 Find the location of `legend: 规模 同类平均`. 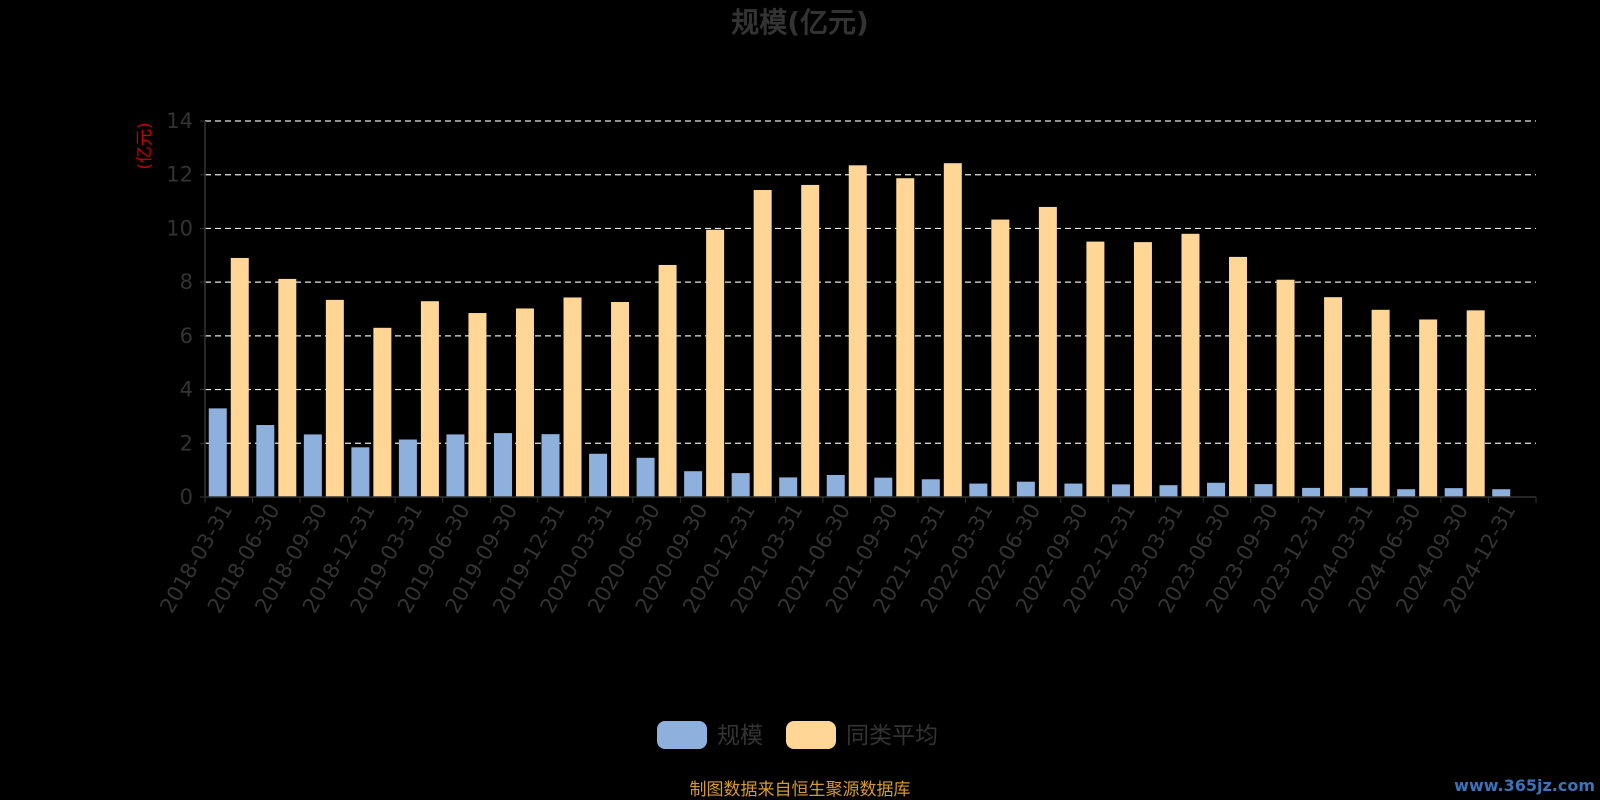

legend: 规模 同类平均 is located at coordinates (797, 735).